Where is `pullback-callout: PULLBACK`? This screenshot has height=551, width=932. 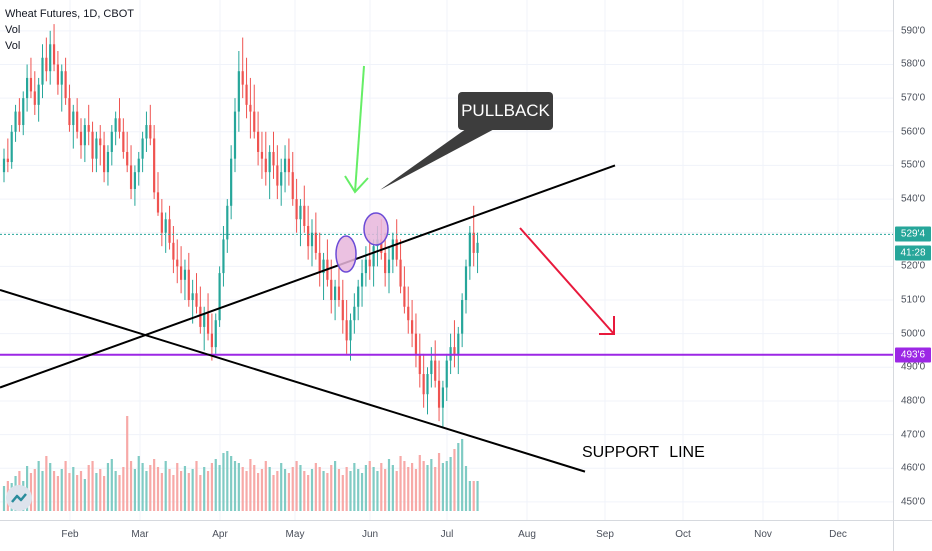
pullback-callout: PULLBACK is located at coordinates (505, 111).